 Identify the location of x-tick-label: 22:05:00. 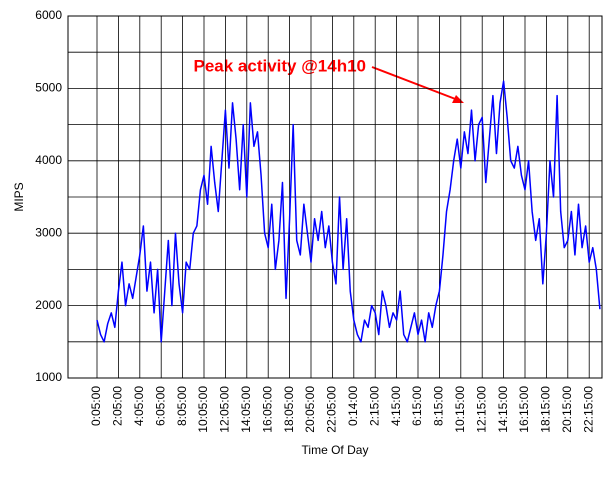
(332, 409).